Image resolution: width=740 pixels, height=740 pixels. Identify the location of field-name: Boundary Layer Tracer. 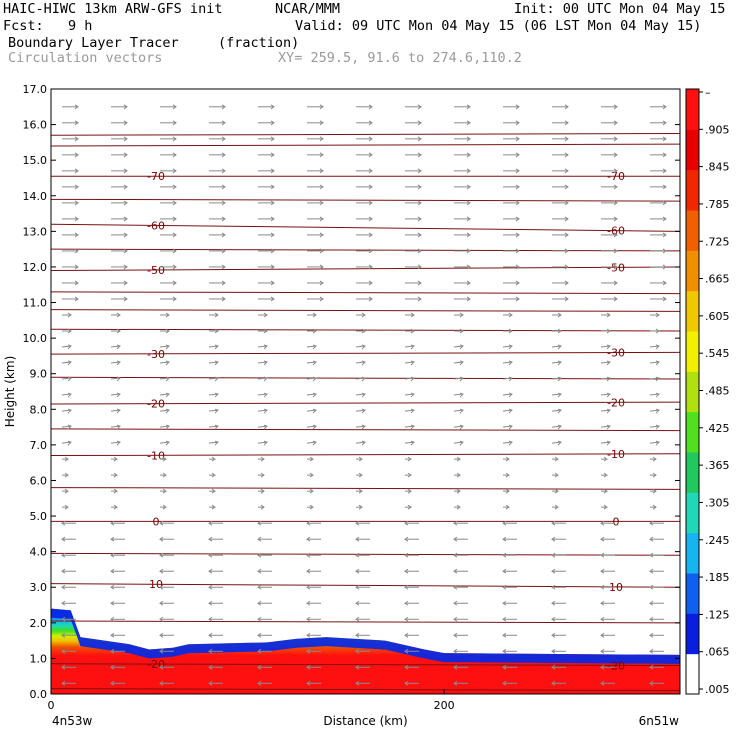
(93, 43).